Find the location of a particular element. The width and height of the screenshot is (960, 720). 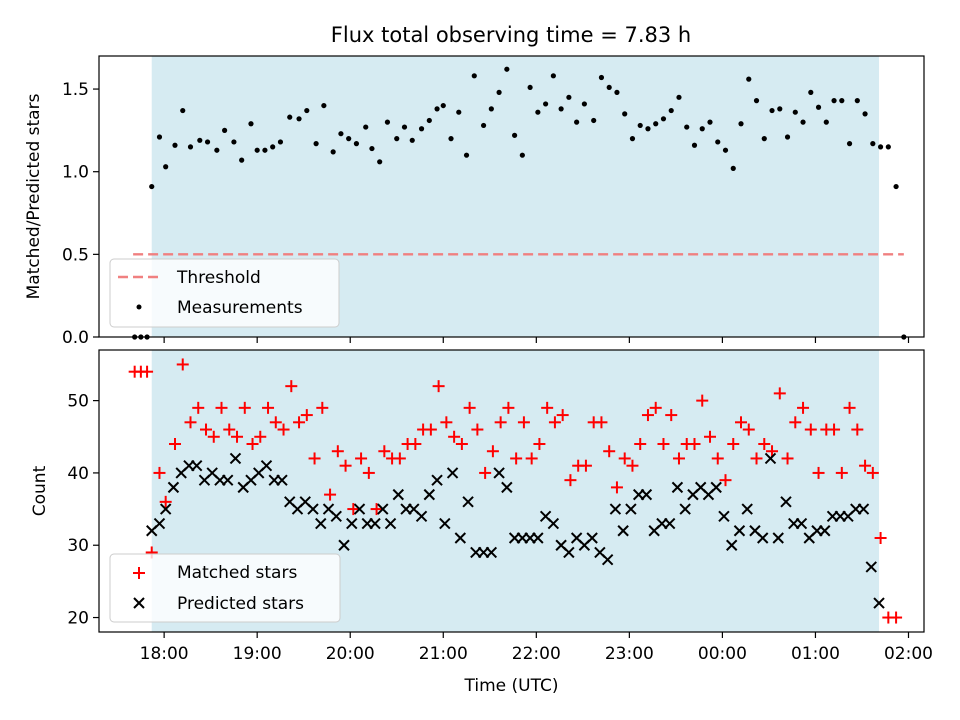

top-ytick-label: 0.5 is located at coordinates (75, 255).